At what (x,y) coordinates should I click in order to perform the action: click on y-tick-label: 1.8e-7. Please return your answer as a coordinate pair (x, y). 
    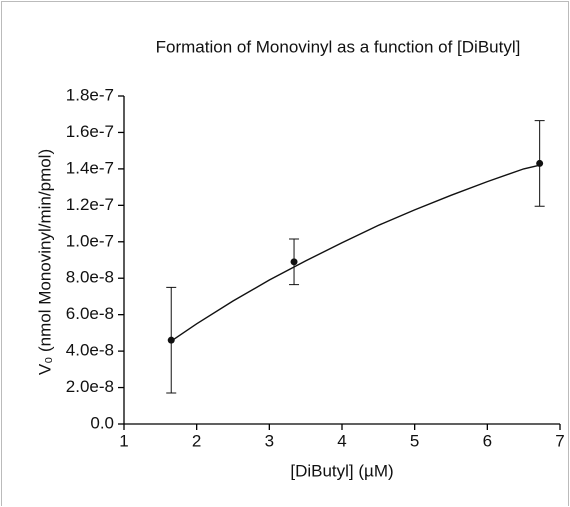
    Looking at the image, I should click on (90, 94).